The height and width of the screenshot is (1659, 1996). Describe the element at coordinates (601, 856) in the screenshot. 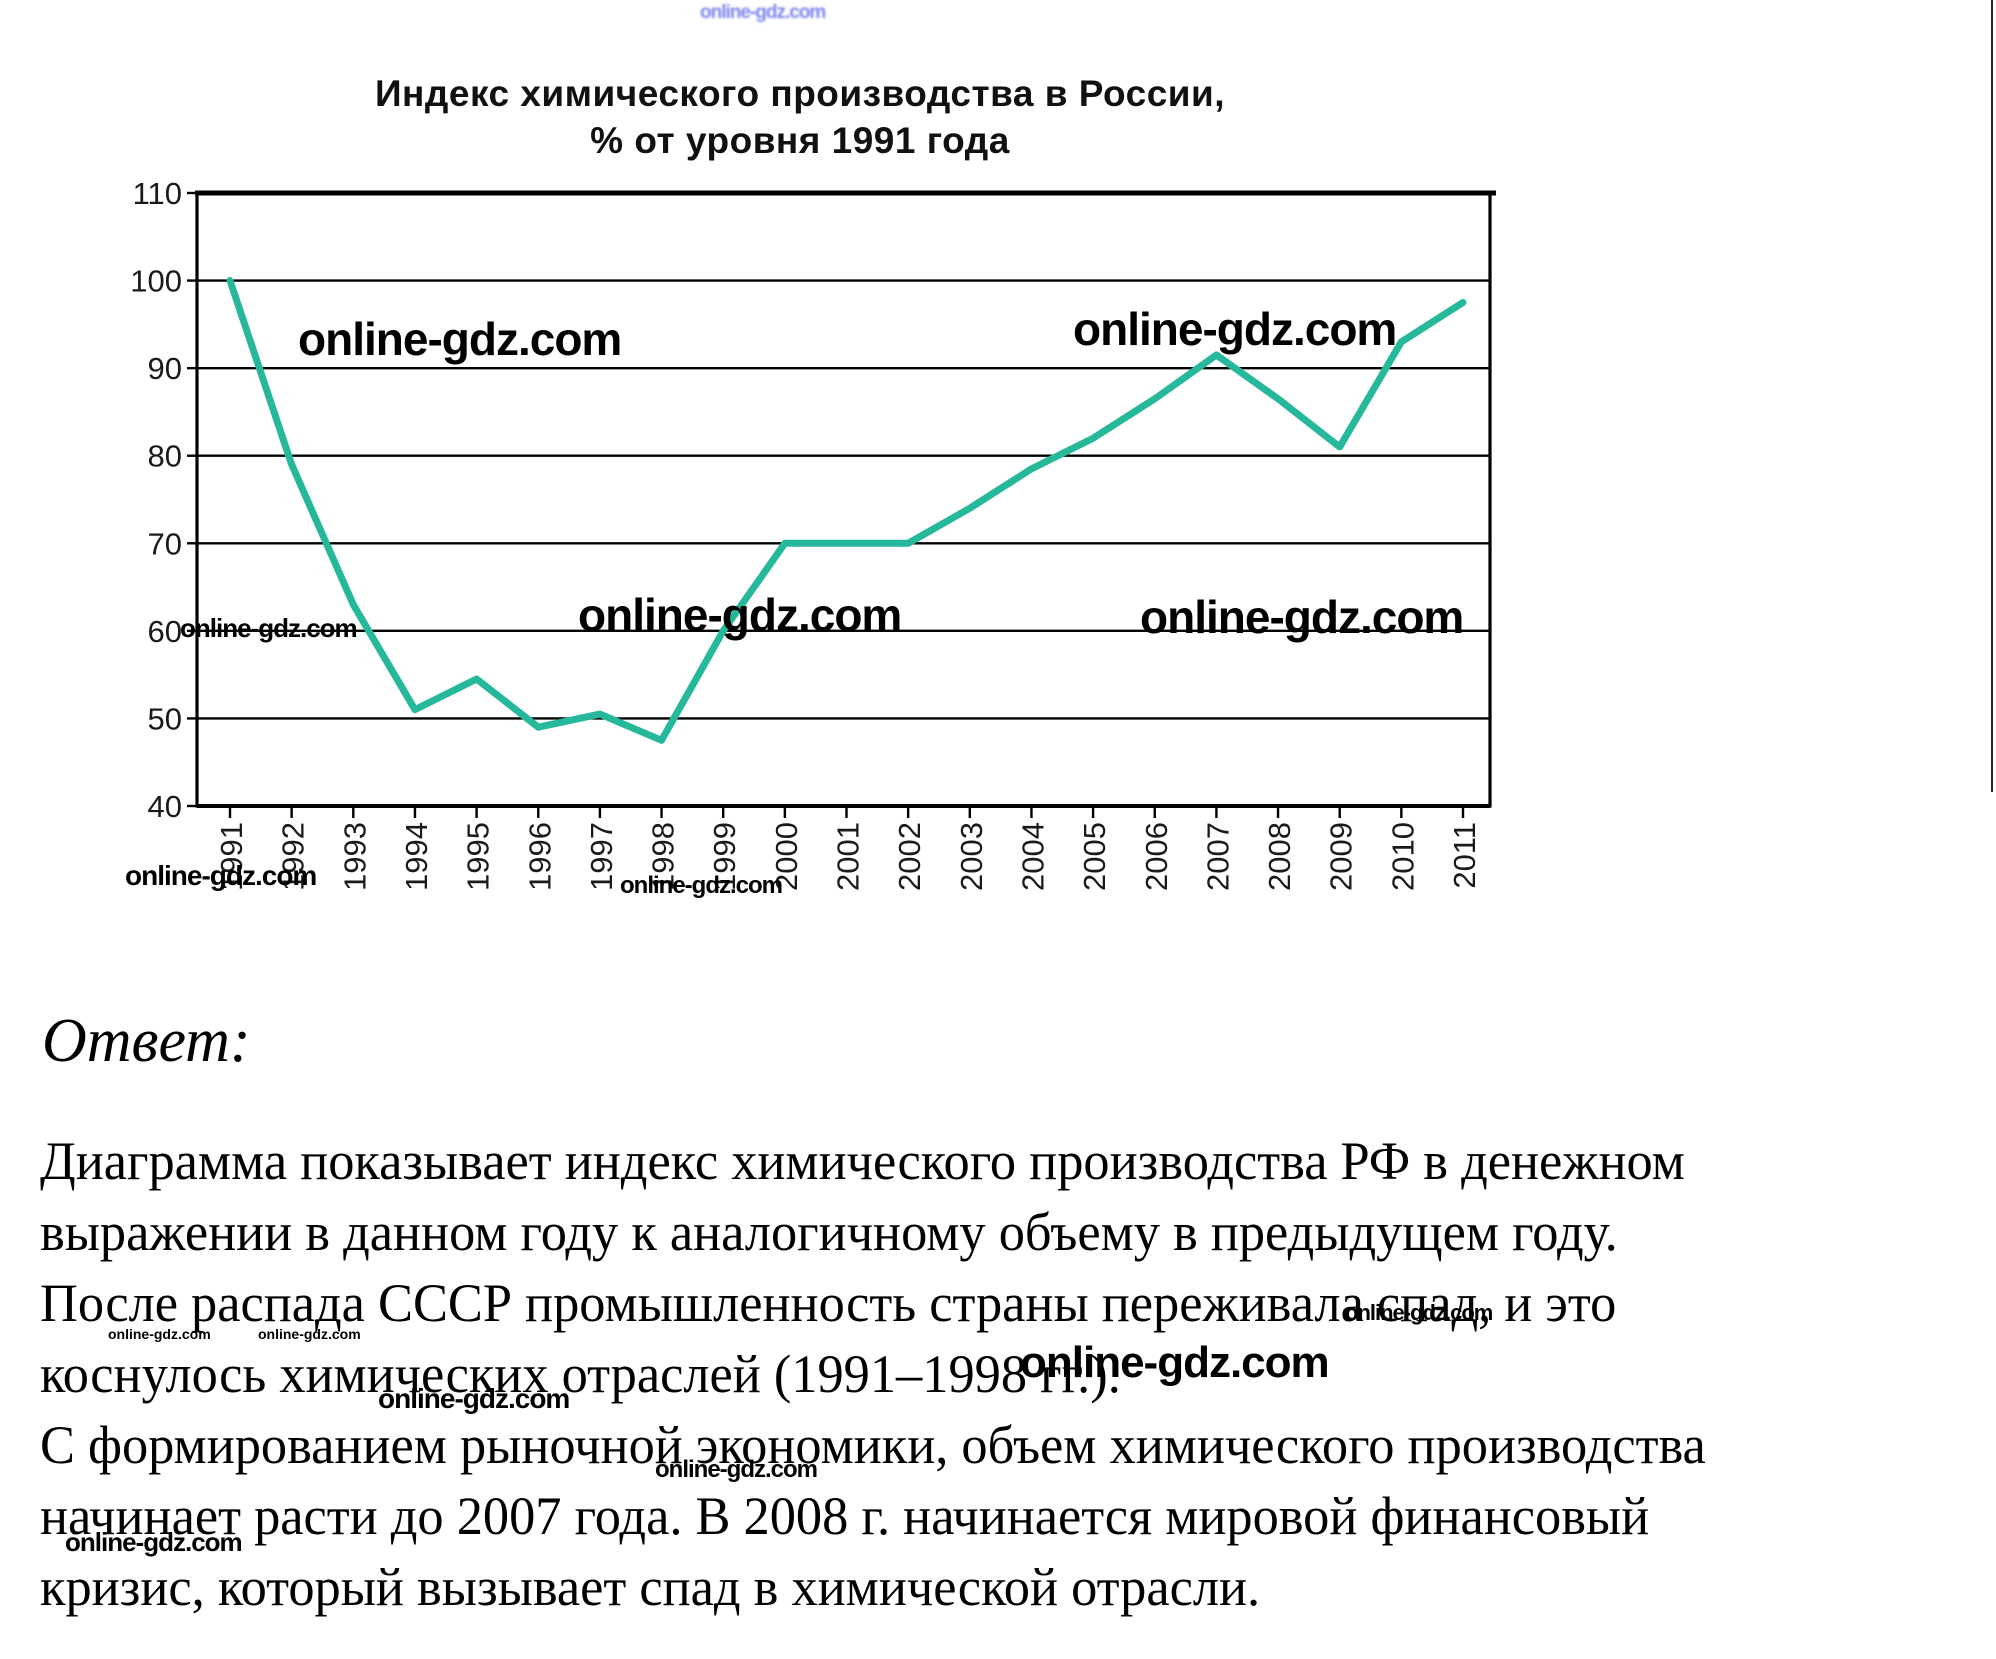

I see `x-axis-label: 1997` at that location.